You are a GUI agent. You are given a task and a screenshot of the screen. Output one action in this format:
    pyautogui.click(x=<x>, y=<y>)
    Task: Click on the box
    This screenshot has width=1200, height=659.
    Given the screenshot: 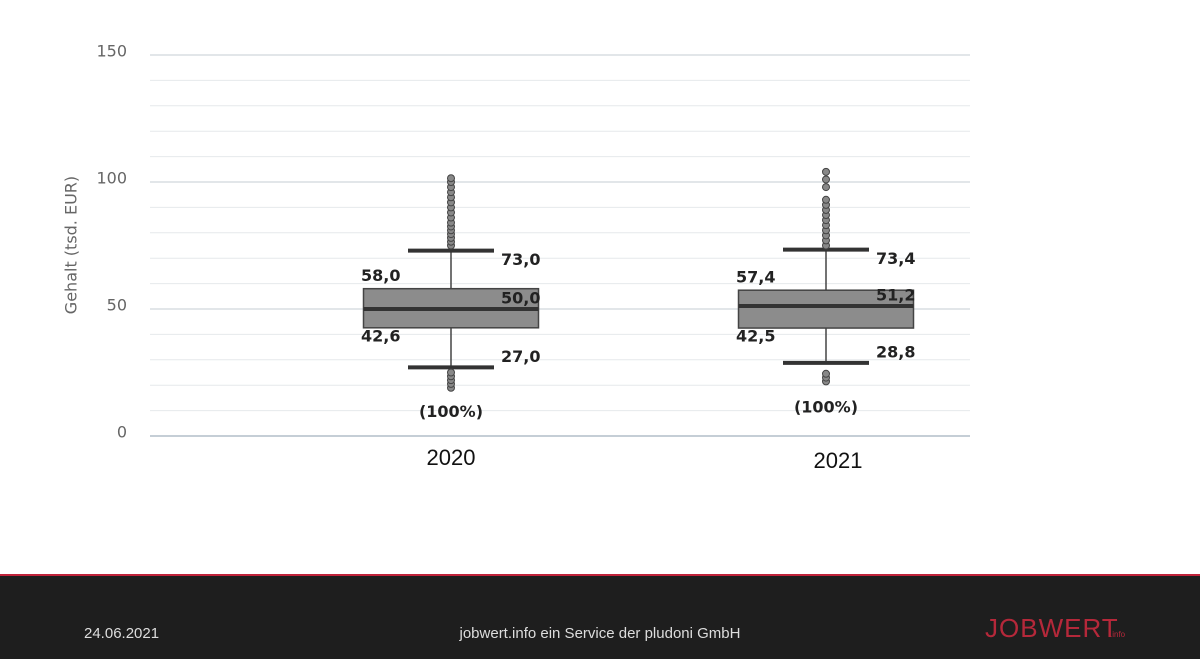 What is the action you would take?
    pyautogui.click(x=826, y=309)
    